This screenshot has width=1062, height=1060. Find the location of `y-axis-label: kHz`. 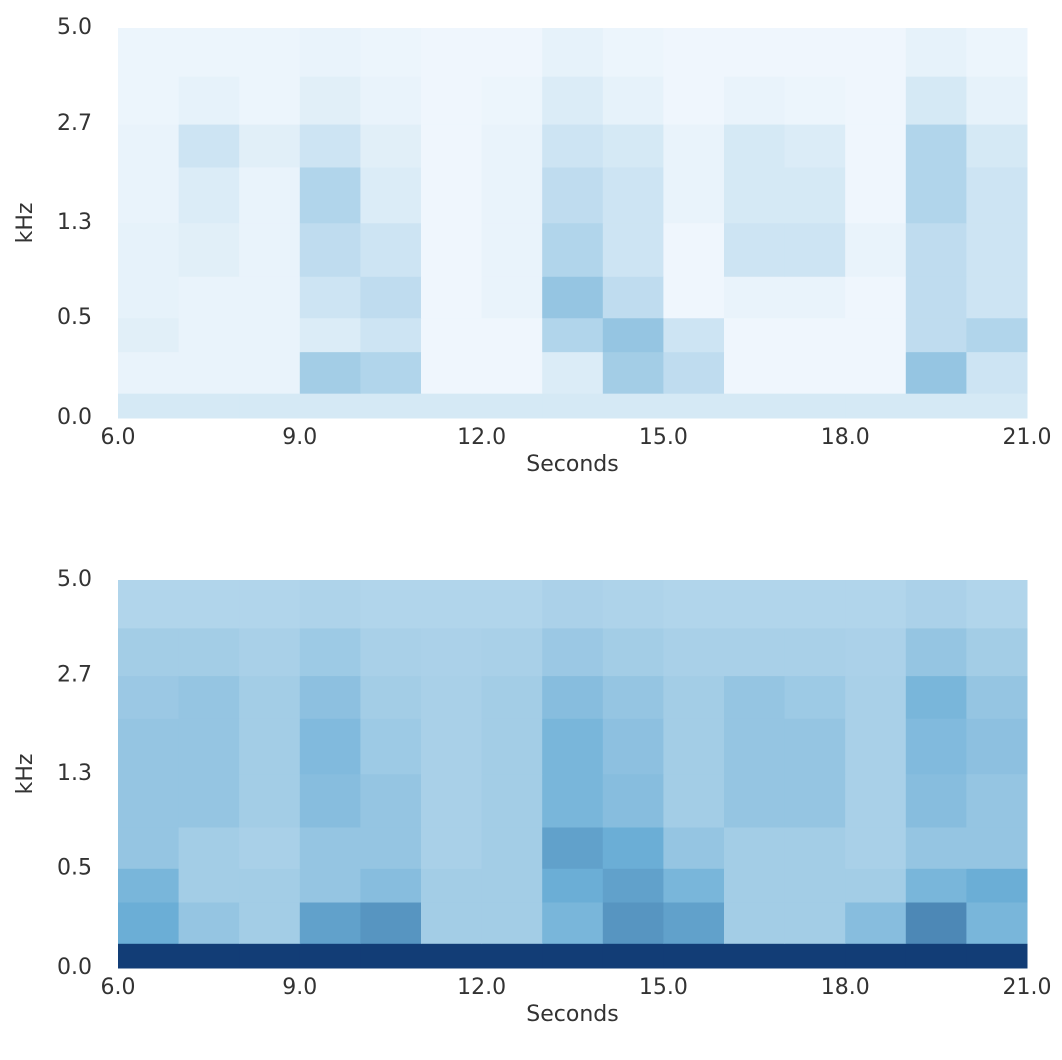

y-axis-label: kHz is located at coordinates (25, 774).